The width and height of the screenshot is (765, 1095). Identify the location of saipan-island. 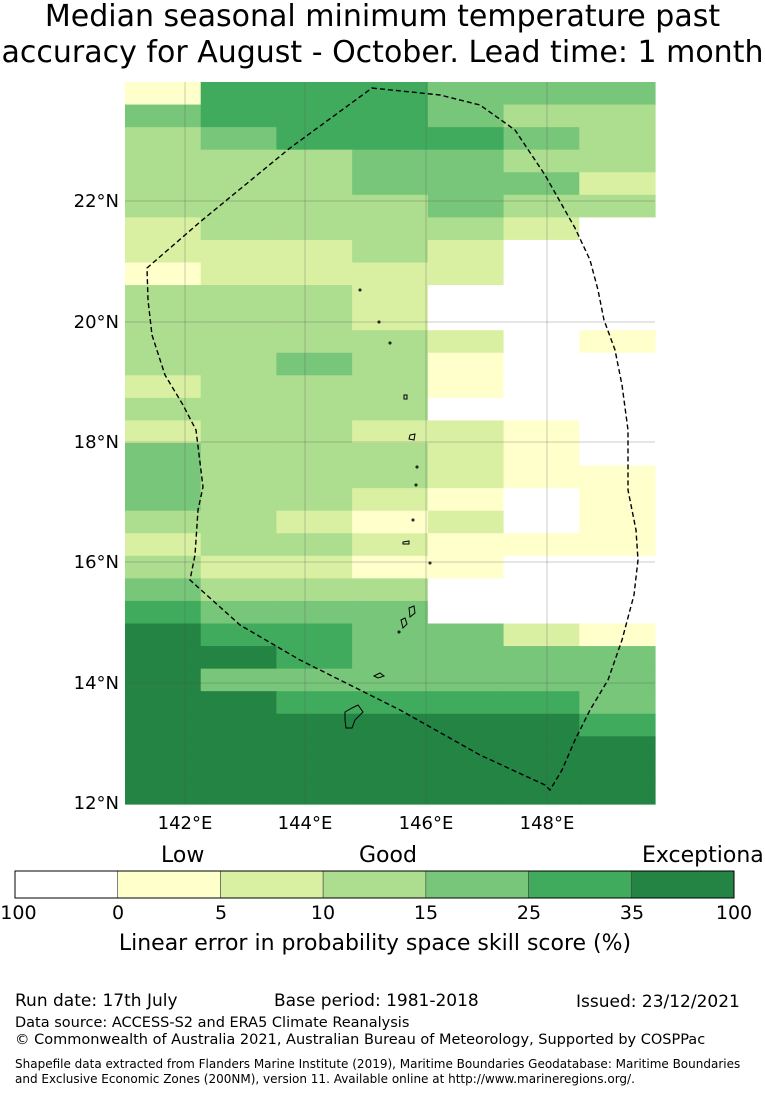
(412, 611).